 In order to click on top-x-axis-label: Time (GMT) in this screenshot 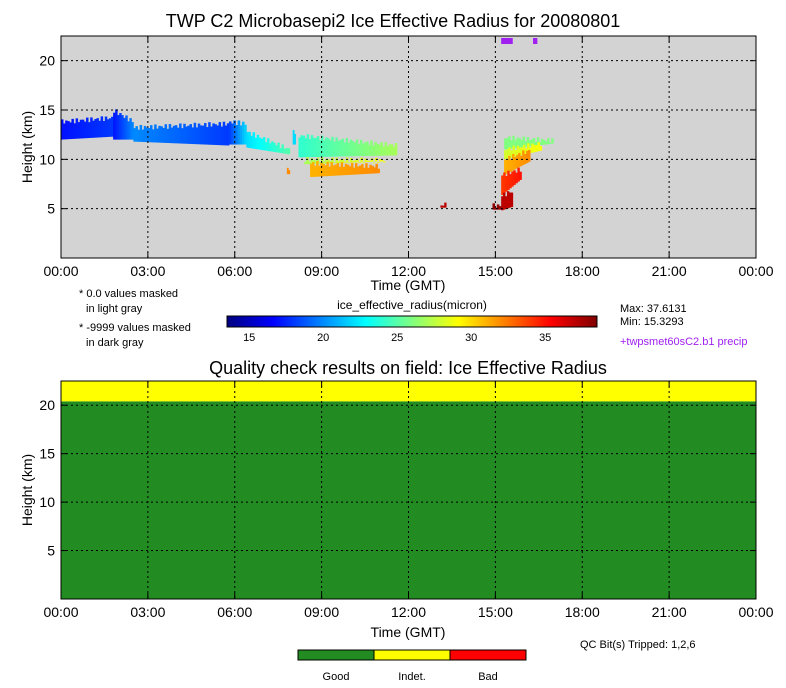, I will do `click(408, 285)`.